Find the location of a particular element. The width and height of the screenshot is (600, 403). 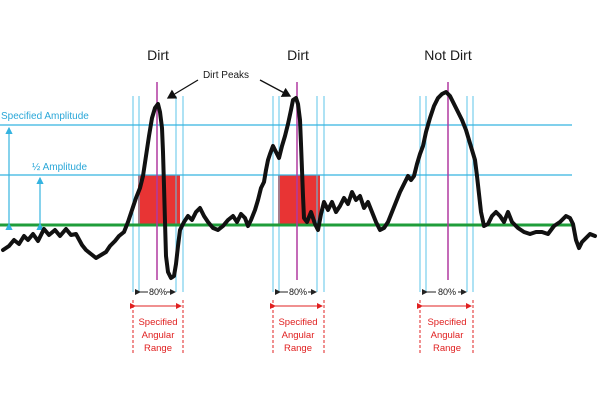

range-line3-1: Range is located at coordinates (158, 348).